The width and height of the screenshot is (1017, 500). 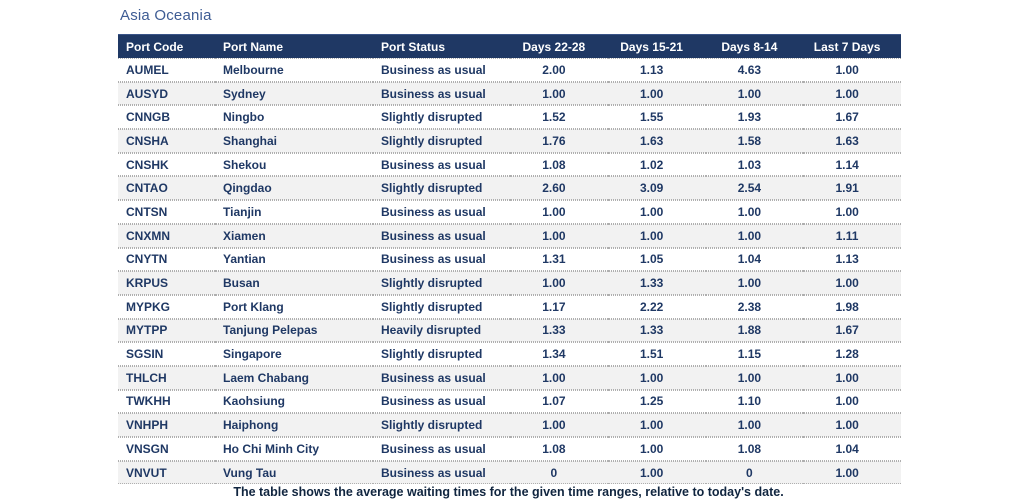 I want to click on cell-days_8_14: 2.54, so click(x=754, y=188).